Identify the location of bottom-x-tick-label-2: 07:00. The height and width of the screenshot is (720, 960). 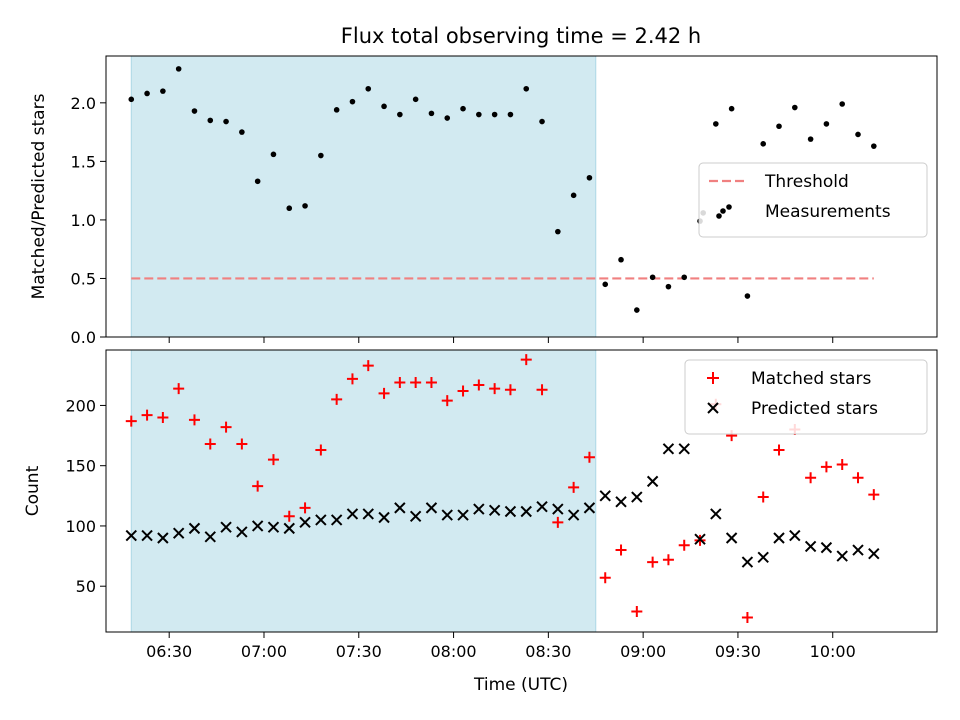
(264, 651).